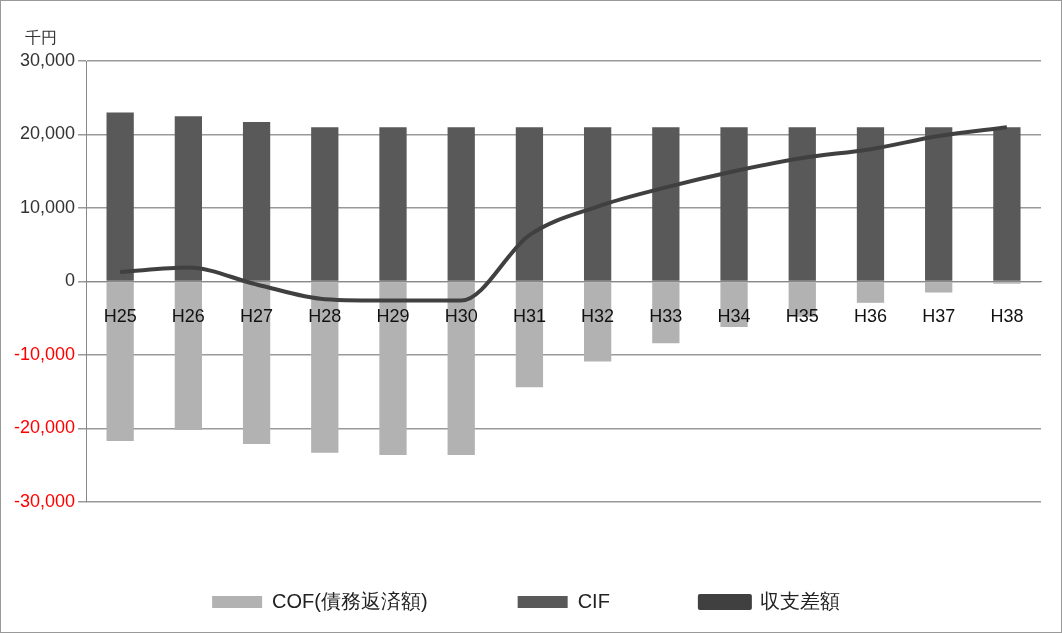 Image resolution: width=1062 pixels, height=633 pixels. I want to click on y-tick-label: 10,000, so click(47, 206).